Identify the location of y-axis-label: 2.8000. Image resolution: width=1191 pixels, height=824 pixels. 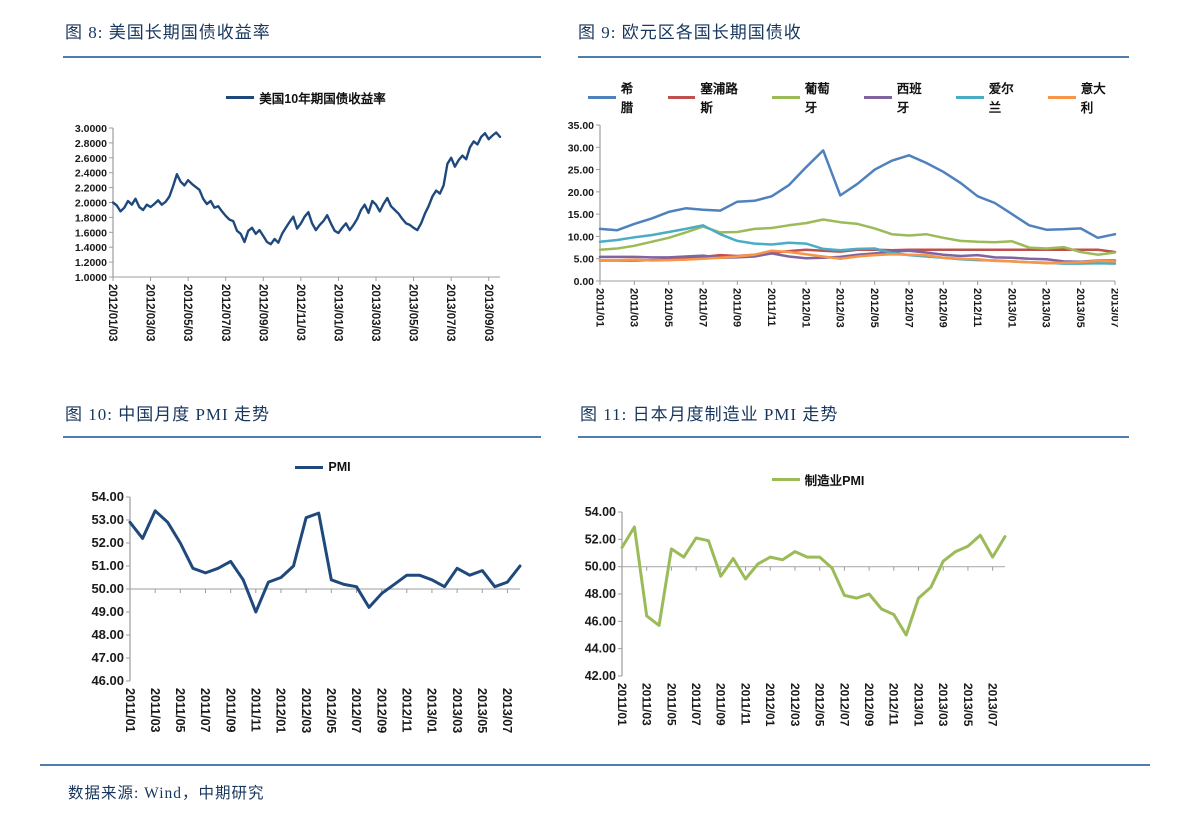
(91, 144).